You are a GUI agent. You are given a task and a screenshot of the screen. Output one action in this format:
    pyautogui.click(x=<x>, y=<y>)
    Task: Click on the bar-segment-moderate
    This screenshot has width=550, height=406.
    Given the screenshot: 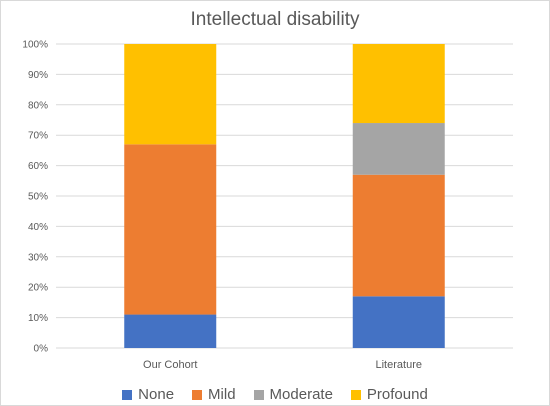 What is the action you would take?
    pyautogui.click(x=398, y=149)
    